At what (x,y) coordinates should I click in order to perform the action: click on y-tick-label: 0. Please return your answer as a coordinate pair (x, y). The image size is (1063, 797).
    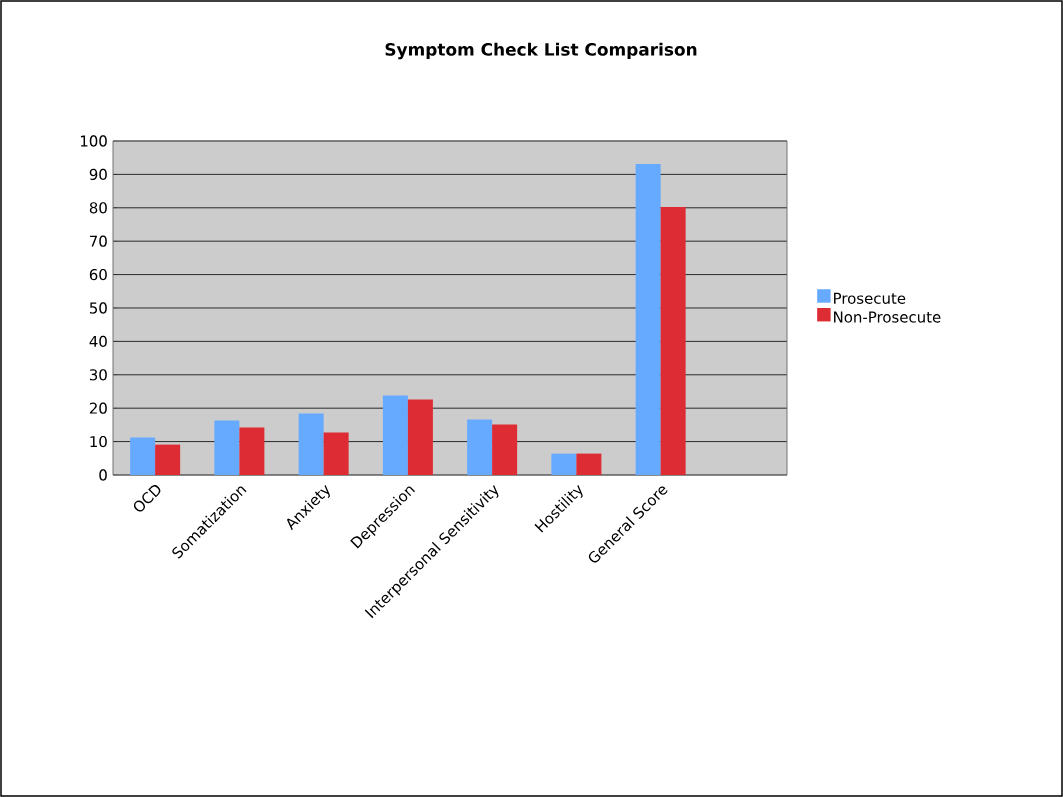
    Looking at the image, I should click on (103, 475).